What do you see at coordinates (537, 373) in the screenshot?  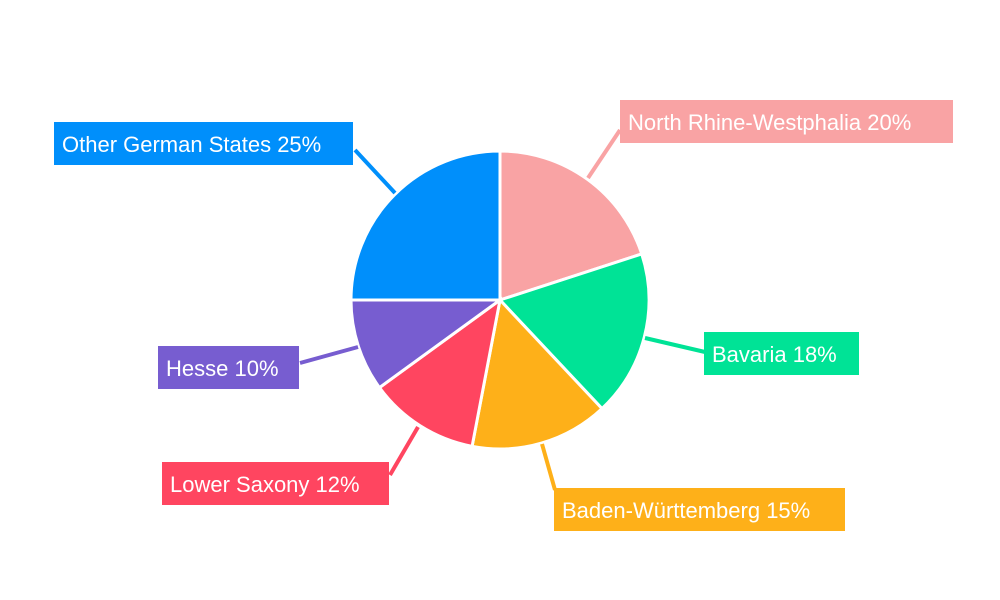 I see `slice-baden-wu-rttemberg` at bounding box center [537, 373].